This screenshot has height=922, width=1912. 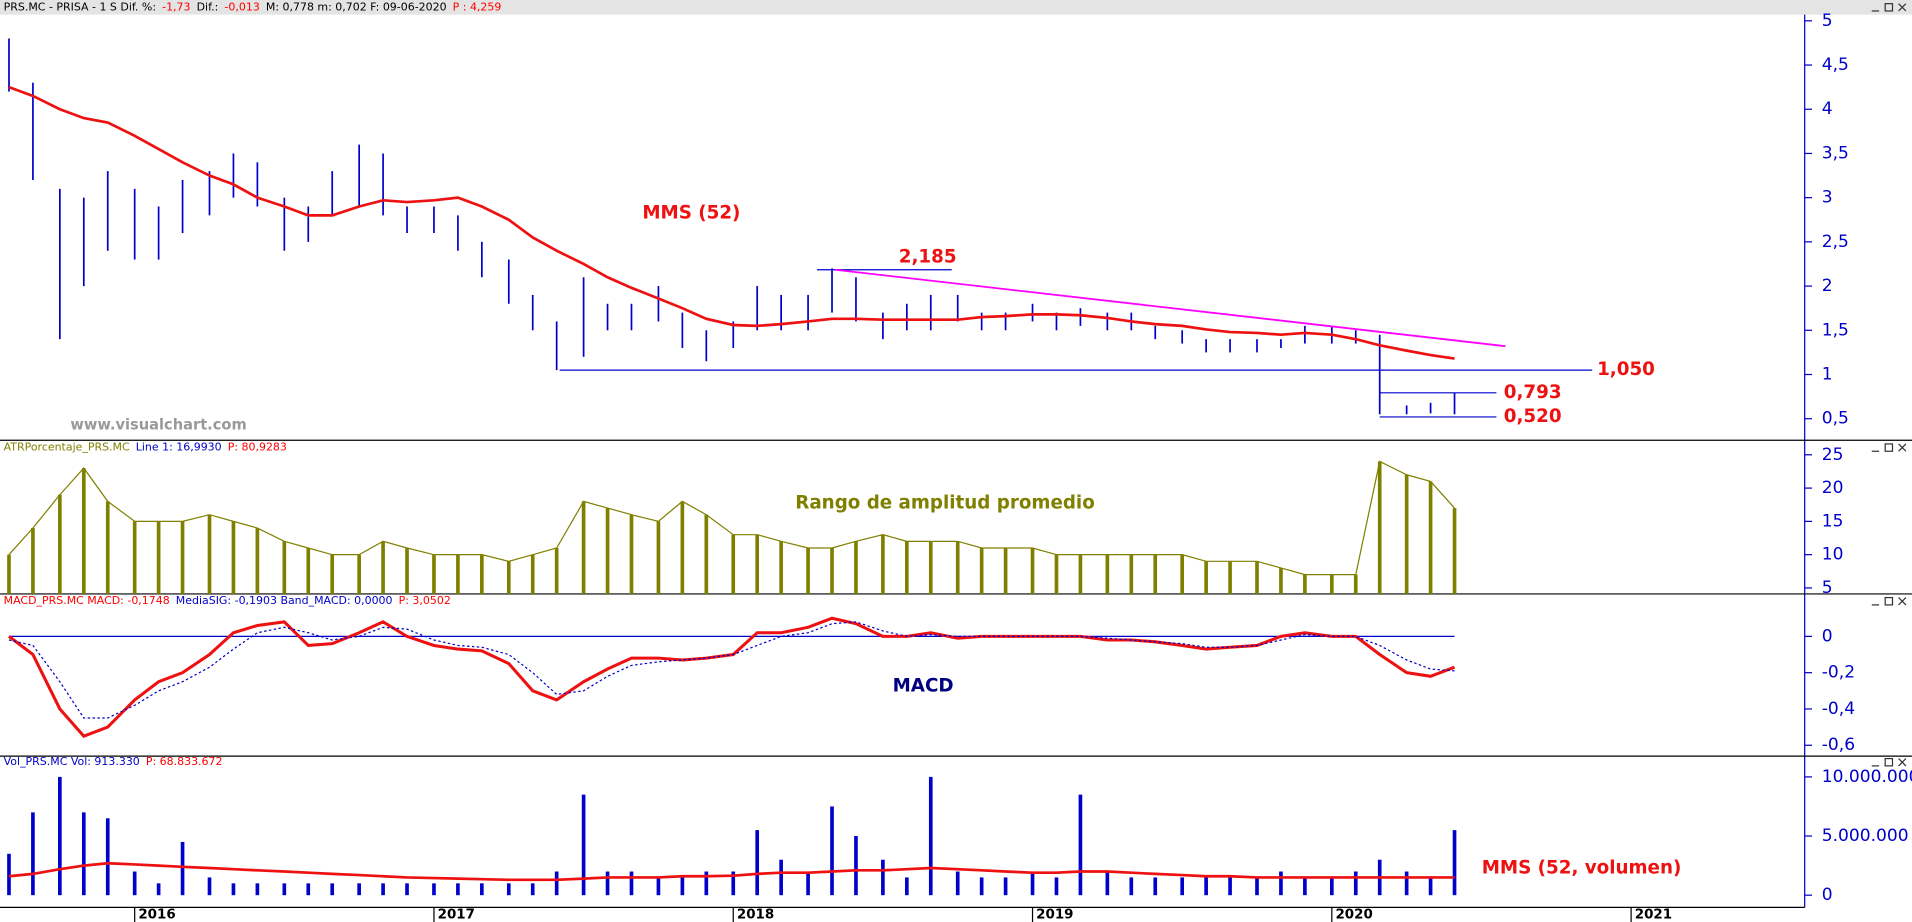 What do you see at coordinates (1833, 521) in the screenshot?
I see `y-tick-label: 15` at bounding box center [1833, 521].